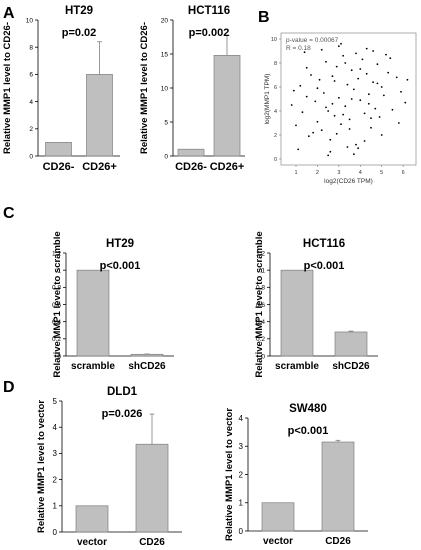 The image size is (421, 550). Describe the element at coordinates (209, 33) in the screenshot. I see `p-value-annotation: p=0.002` at that location.